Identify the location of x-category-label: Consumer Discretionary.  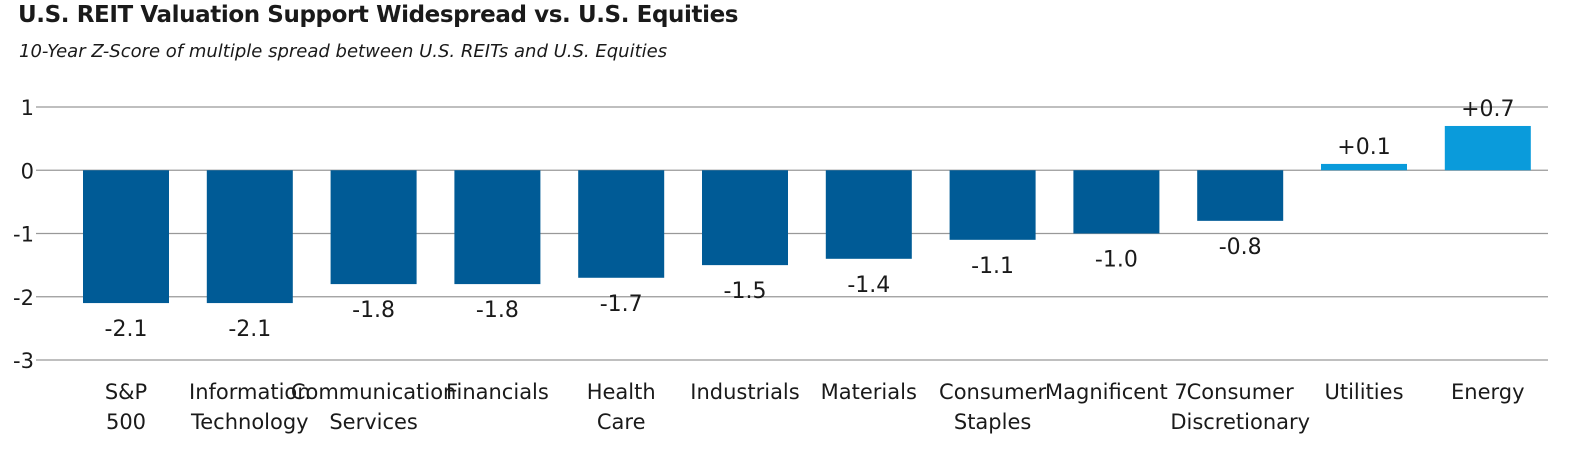
(1240, 407).